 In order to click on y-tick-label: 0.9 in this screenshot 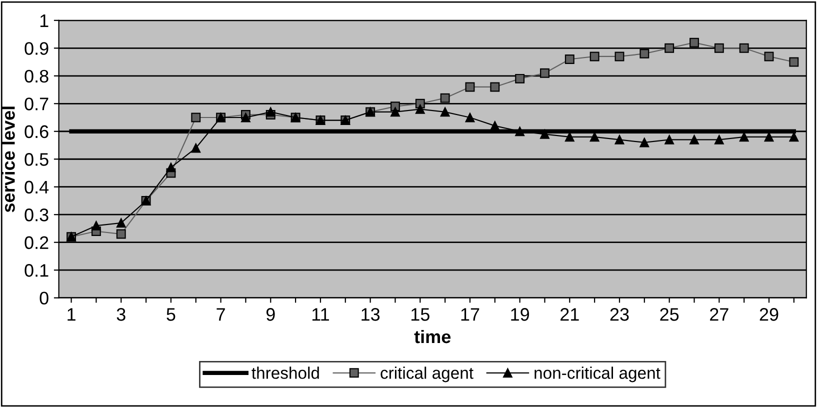, I will do `click(36, 48)`.